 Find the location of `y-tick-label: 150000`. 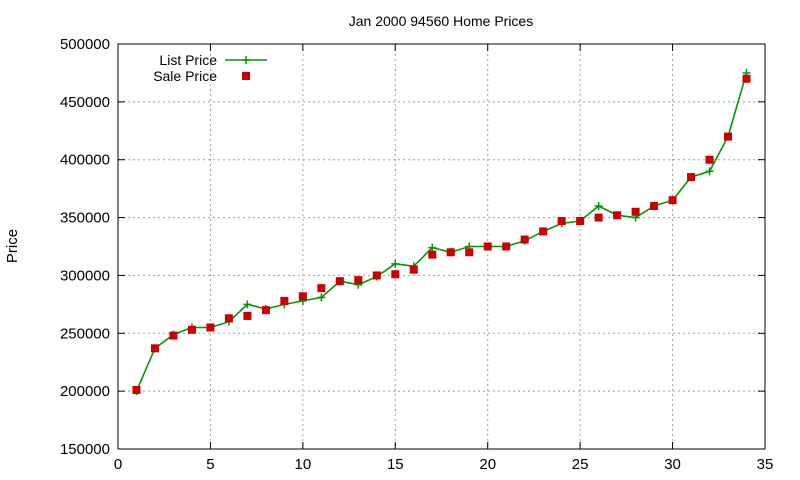

y-tick-label: 150000 is located at coordinates (85, 449).